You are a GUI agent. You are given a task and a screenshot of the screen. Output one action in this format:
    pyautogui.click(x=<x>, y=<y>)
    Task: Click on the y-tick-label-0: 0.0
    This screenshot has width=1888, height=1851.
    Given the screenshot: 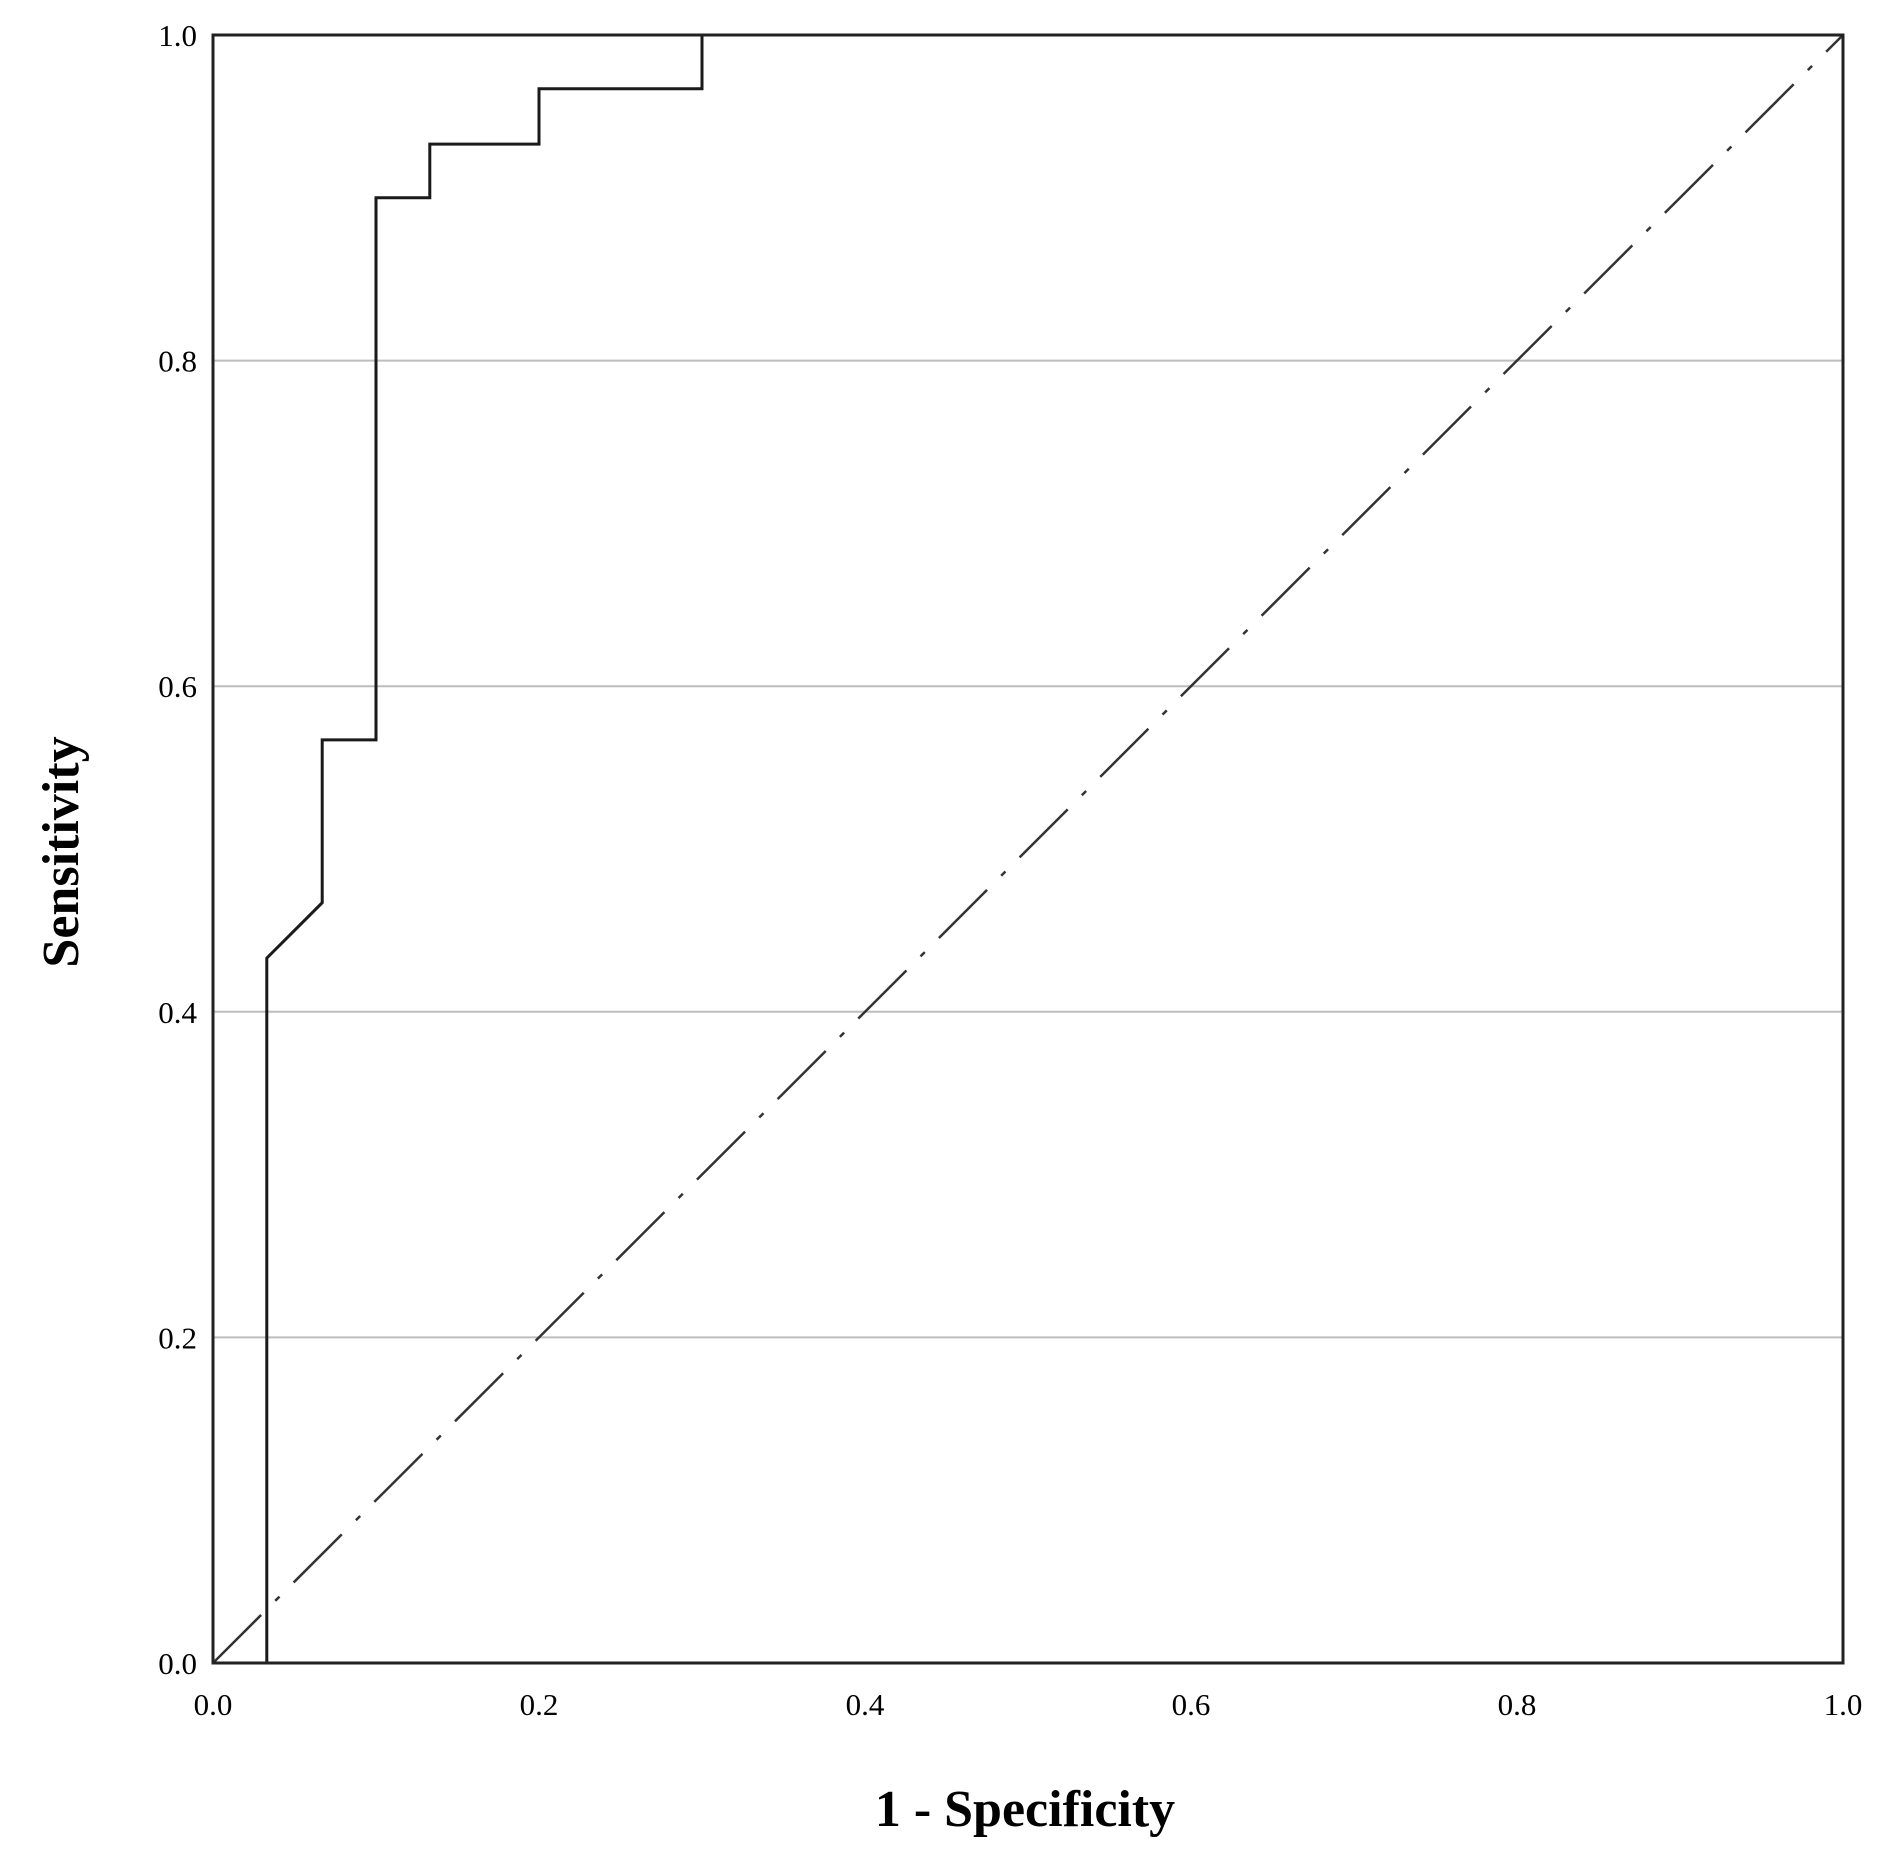 What is the action you would take?
    pyautogui.click(x=177, y=1663)
    